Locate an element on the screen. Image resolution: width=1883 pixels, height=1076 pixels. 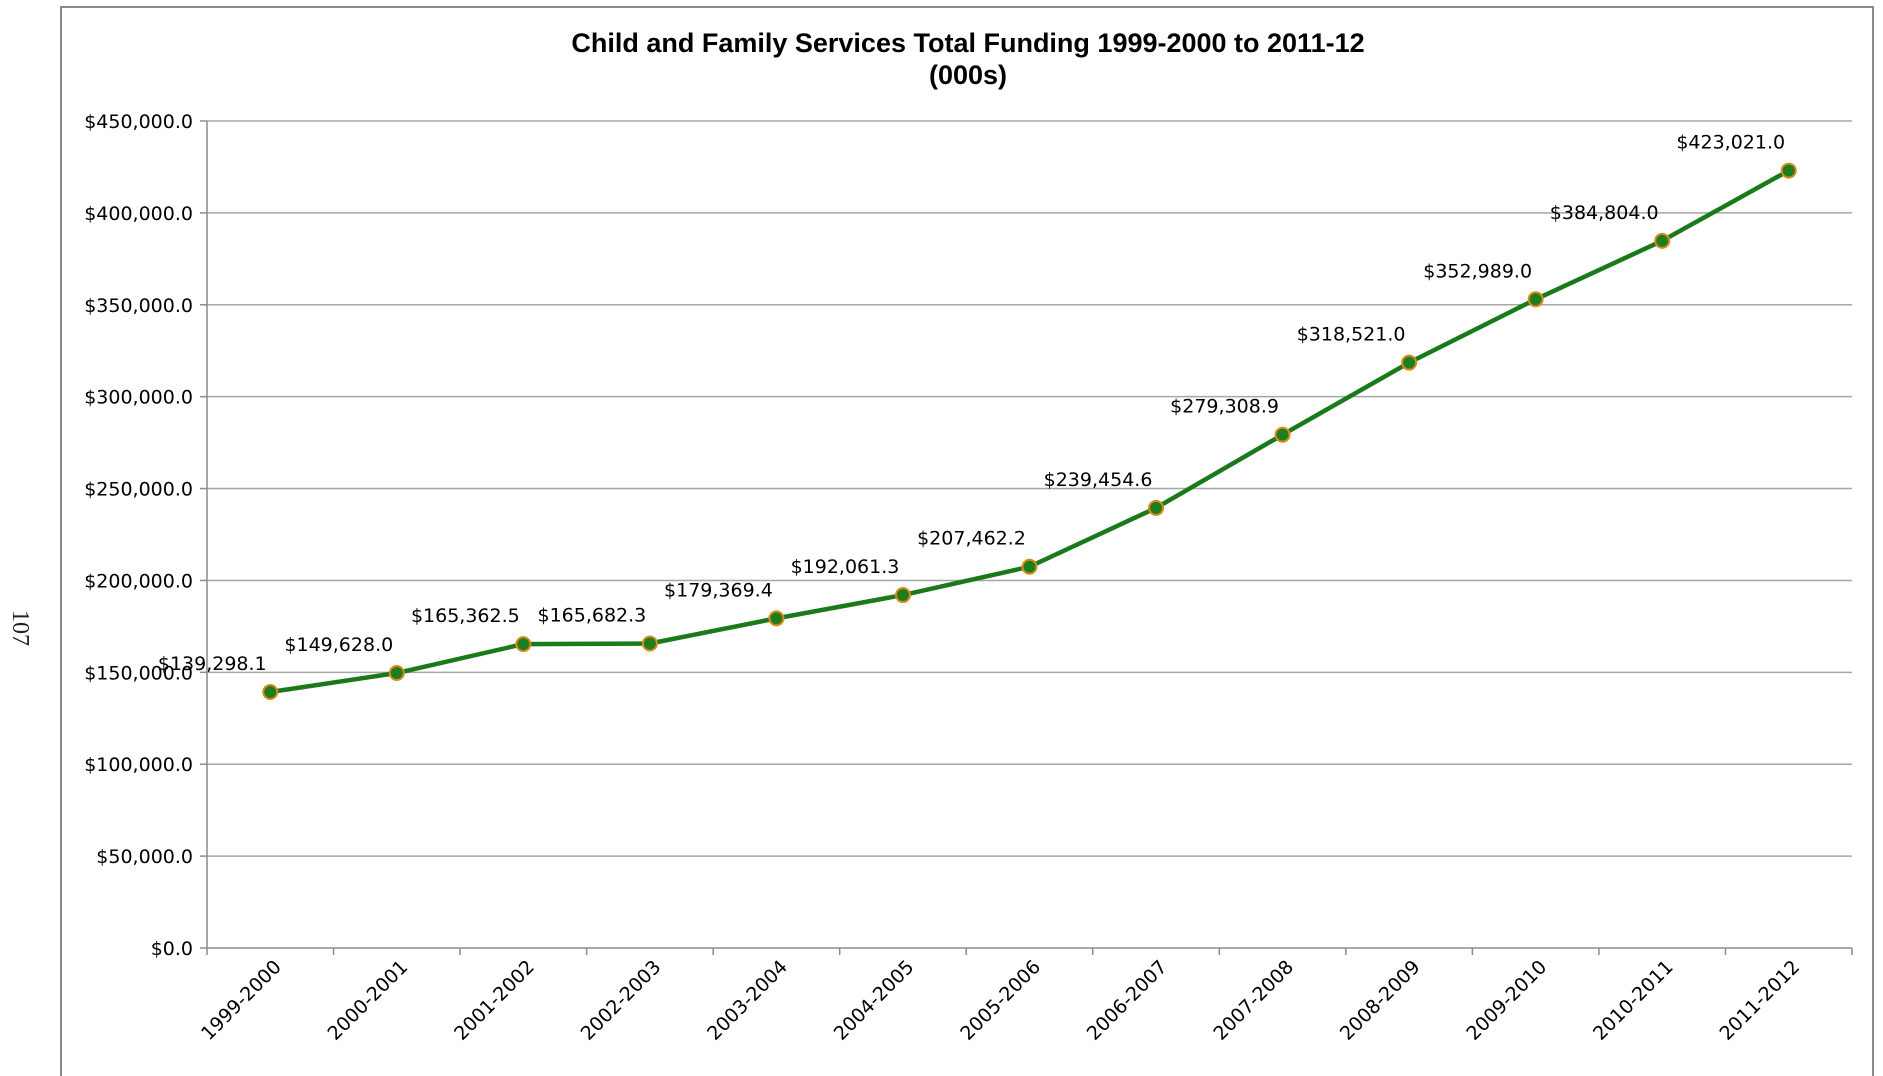
y-tick-label: $300,000.0 is located at coordinates (138, 398).